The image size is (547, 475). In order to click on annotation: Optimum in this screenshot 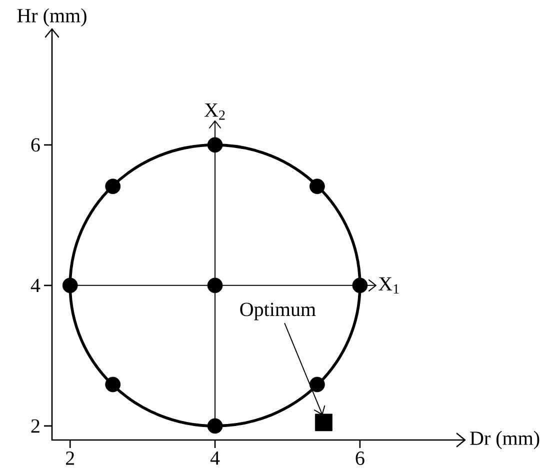, I will do `click(278, 311)`.